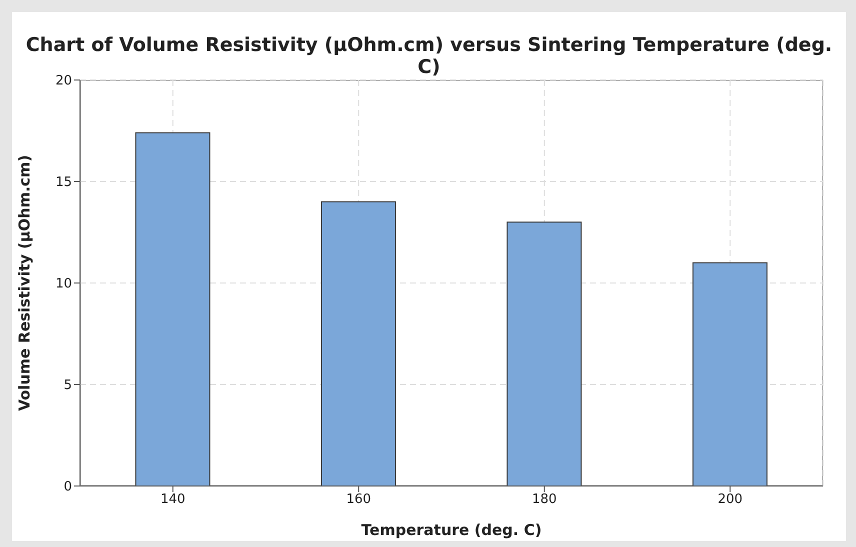 Image resolution: width=856 pixels, height=547 pixels. What do you see at coordinates (173, 500) in the screenshot?
I see `x-tick-label: 140` at bounding box center [173, 500].